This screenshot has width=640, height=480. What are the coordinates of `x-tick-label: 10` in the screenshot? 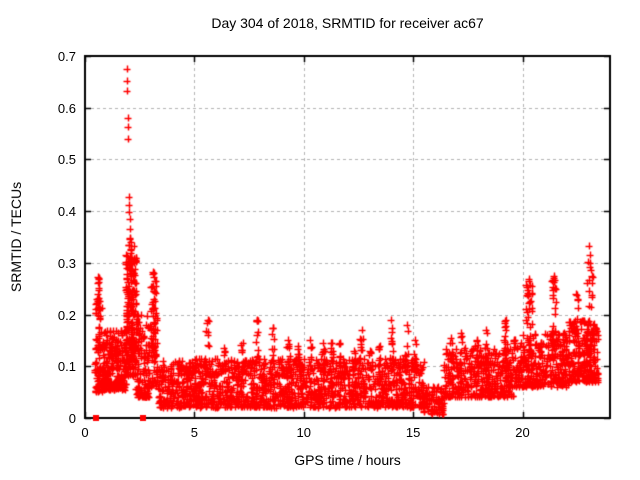 It's located at (303, 432).